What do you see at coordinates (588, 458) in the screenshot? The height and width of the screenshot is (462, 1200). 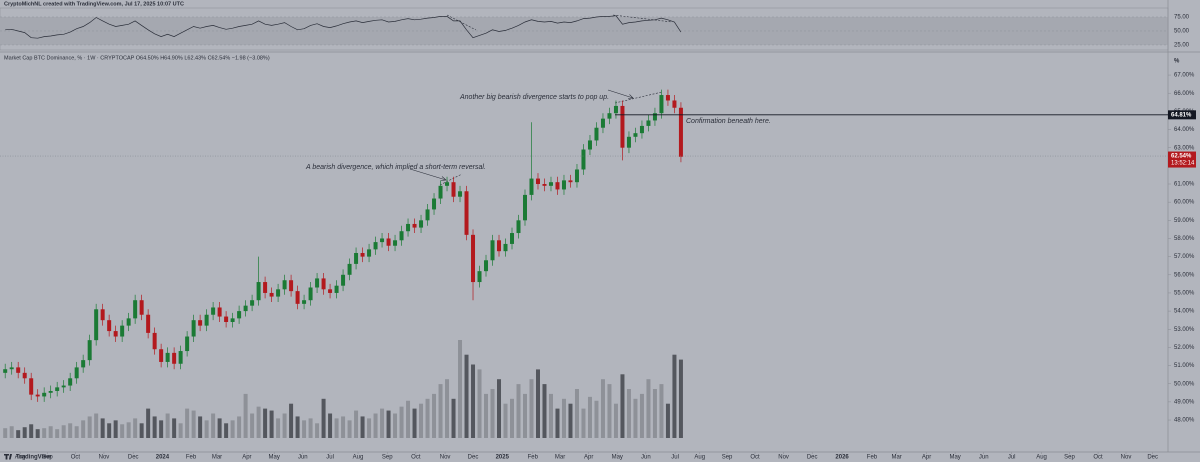 I see `x-tick-label: Apr` at bounding box center [588, 458].